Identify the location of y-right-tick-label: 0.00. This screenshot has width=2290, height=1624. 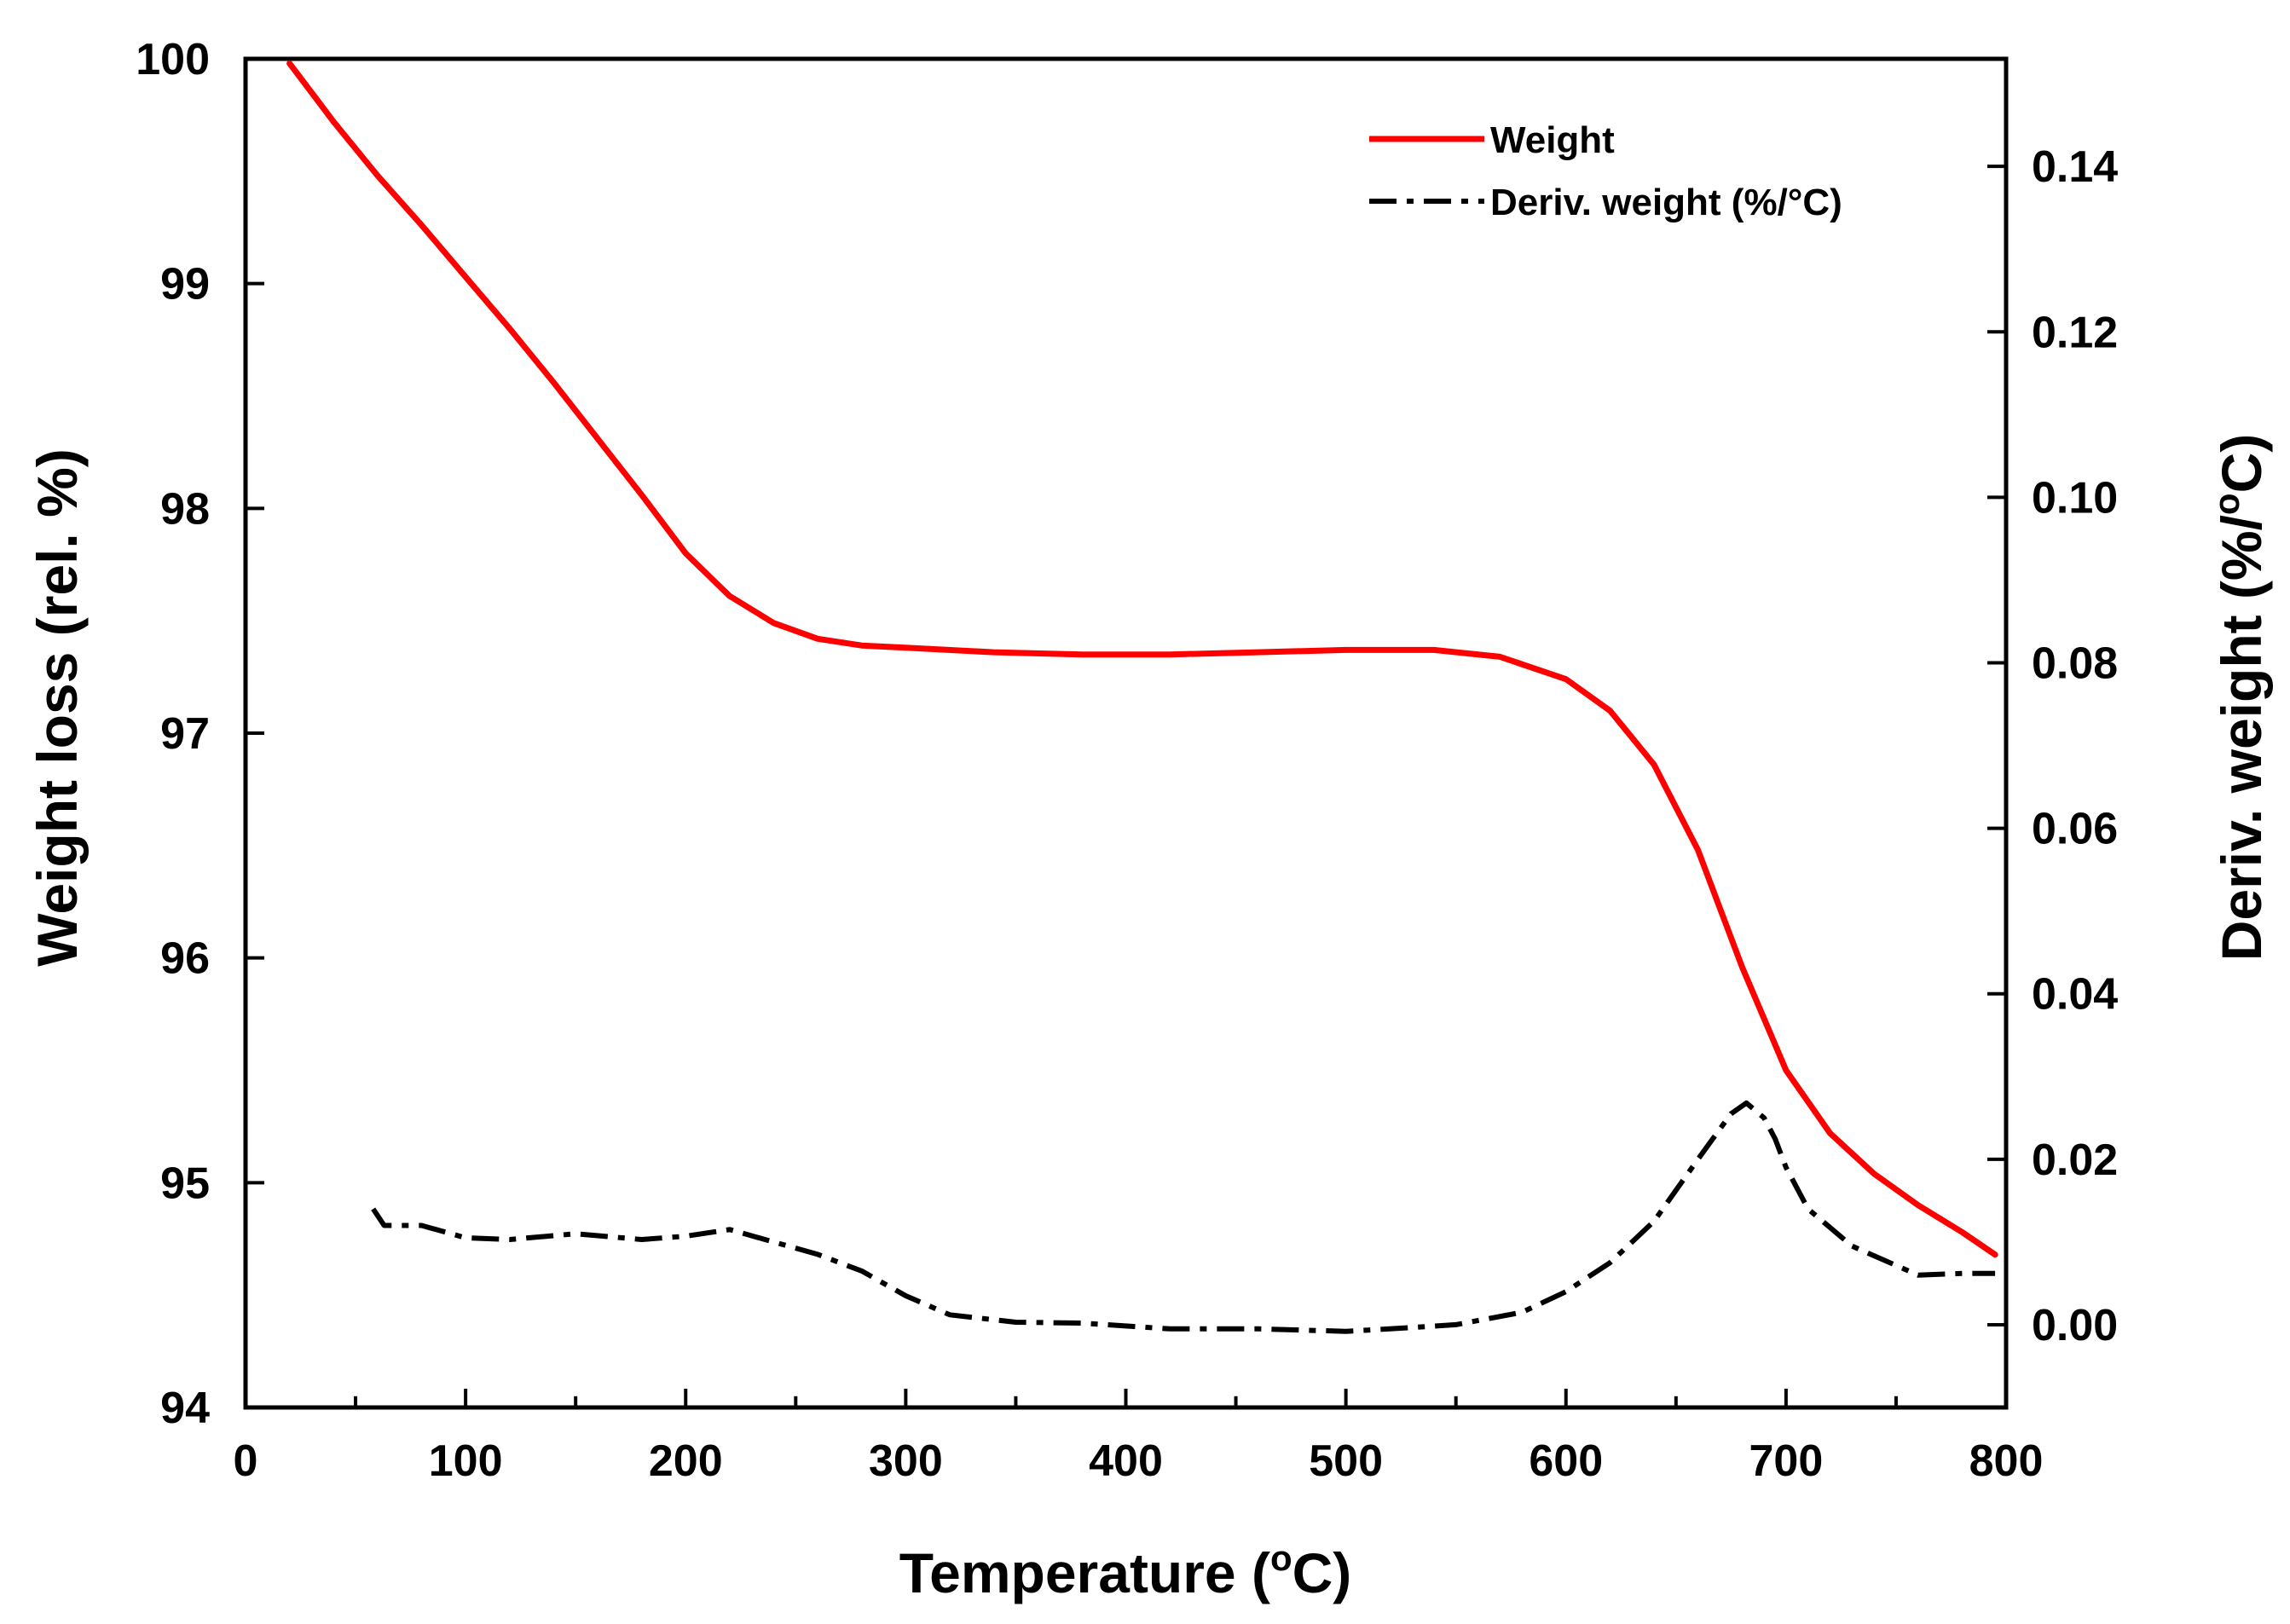
(2075, 1325).